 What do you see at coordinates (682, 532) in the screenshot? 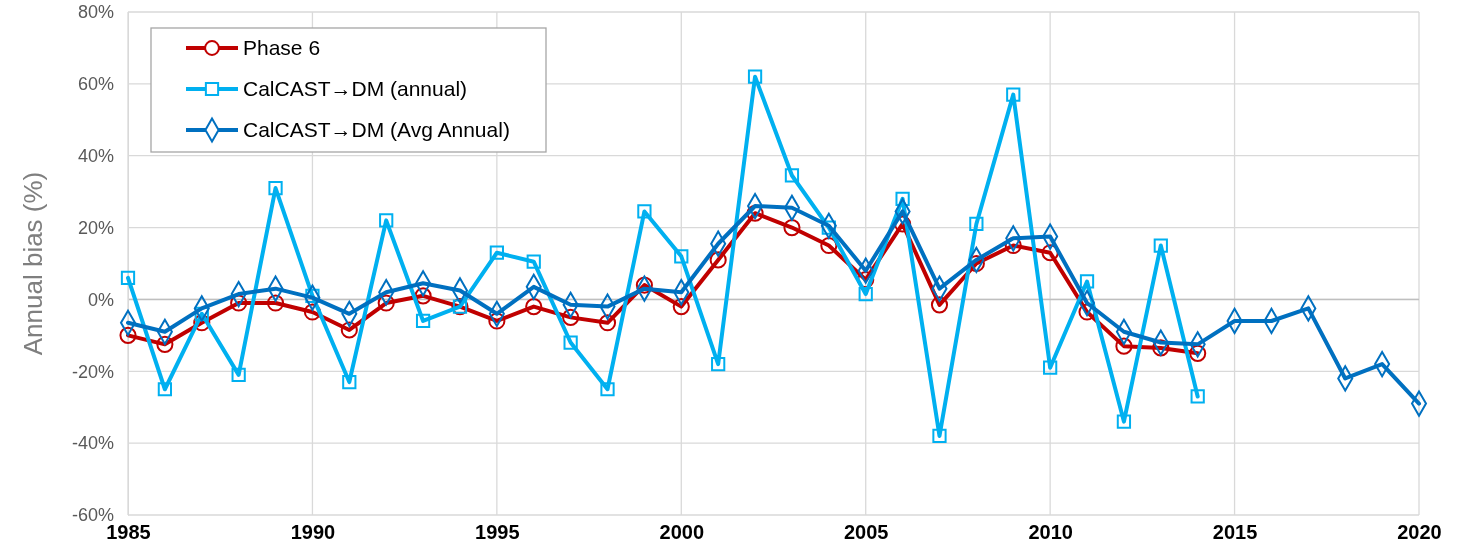
I see `x-tick-label: 2000` at bounding box center [682, 532].